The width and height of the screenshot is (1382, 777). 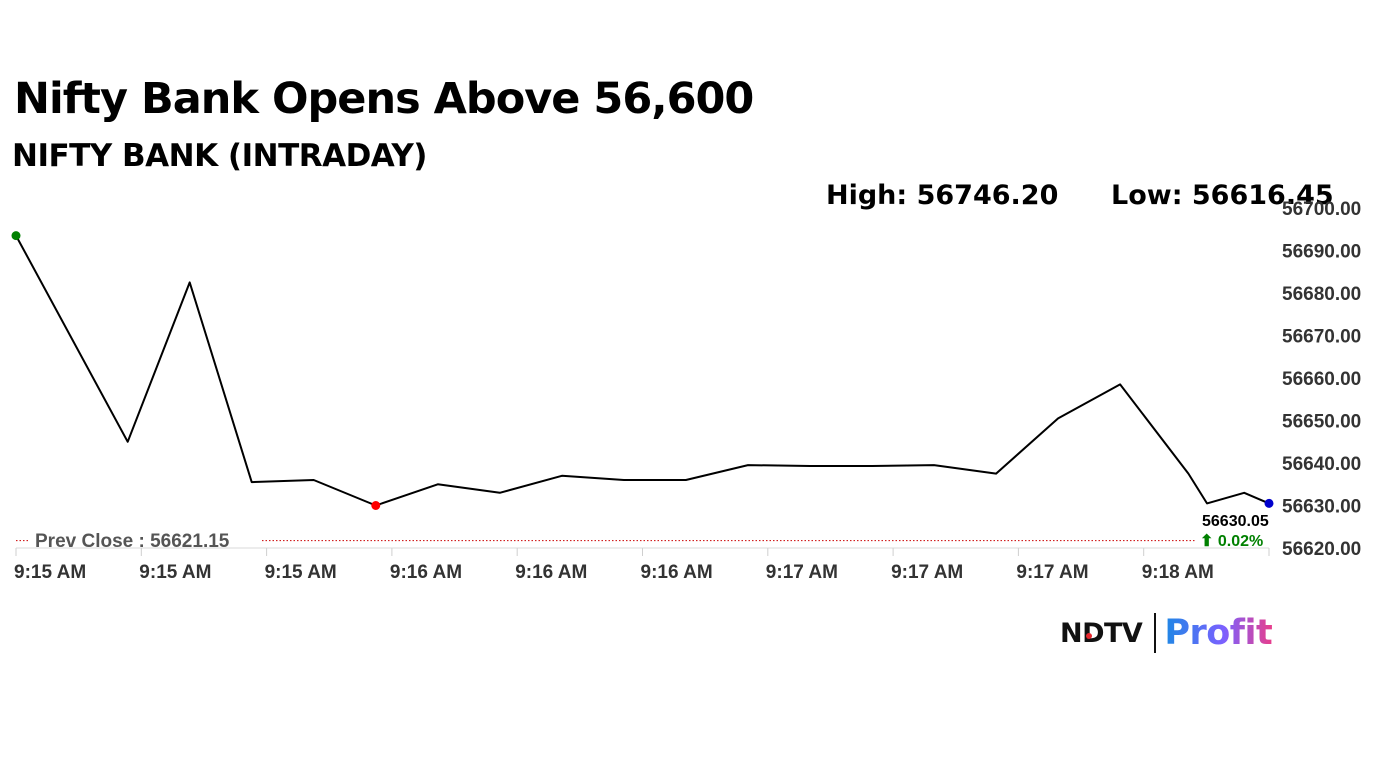 I want to click on chart-subtitle: NIFTY BANK (INTRADAY), so click(x=219, y=156).